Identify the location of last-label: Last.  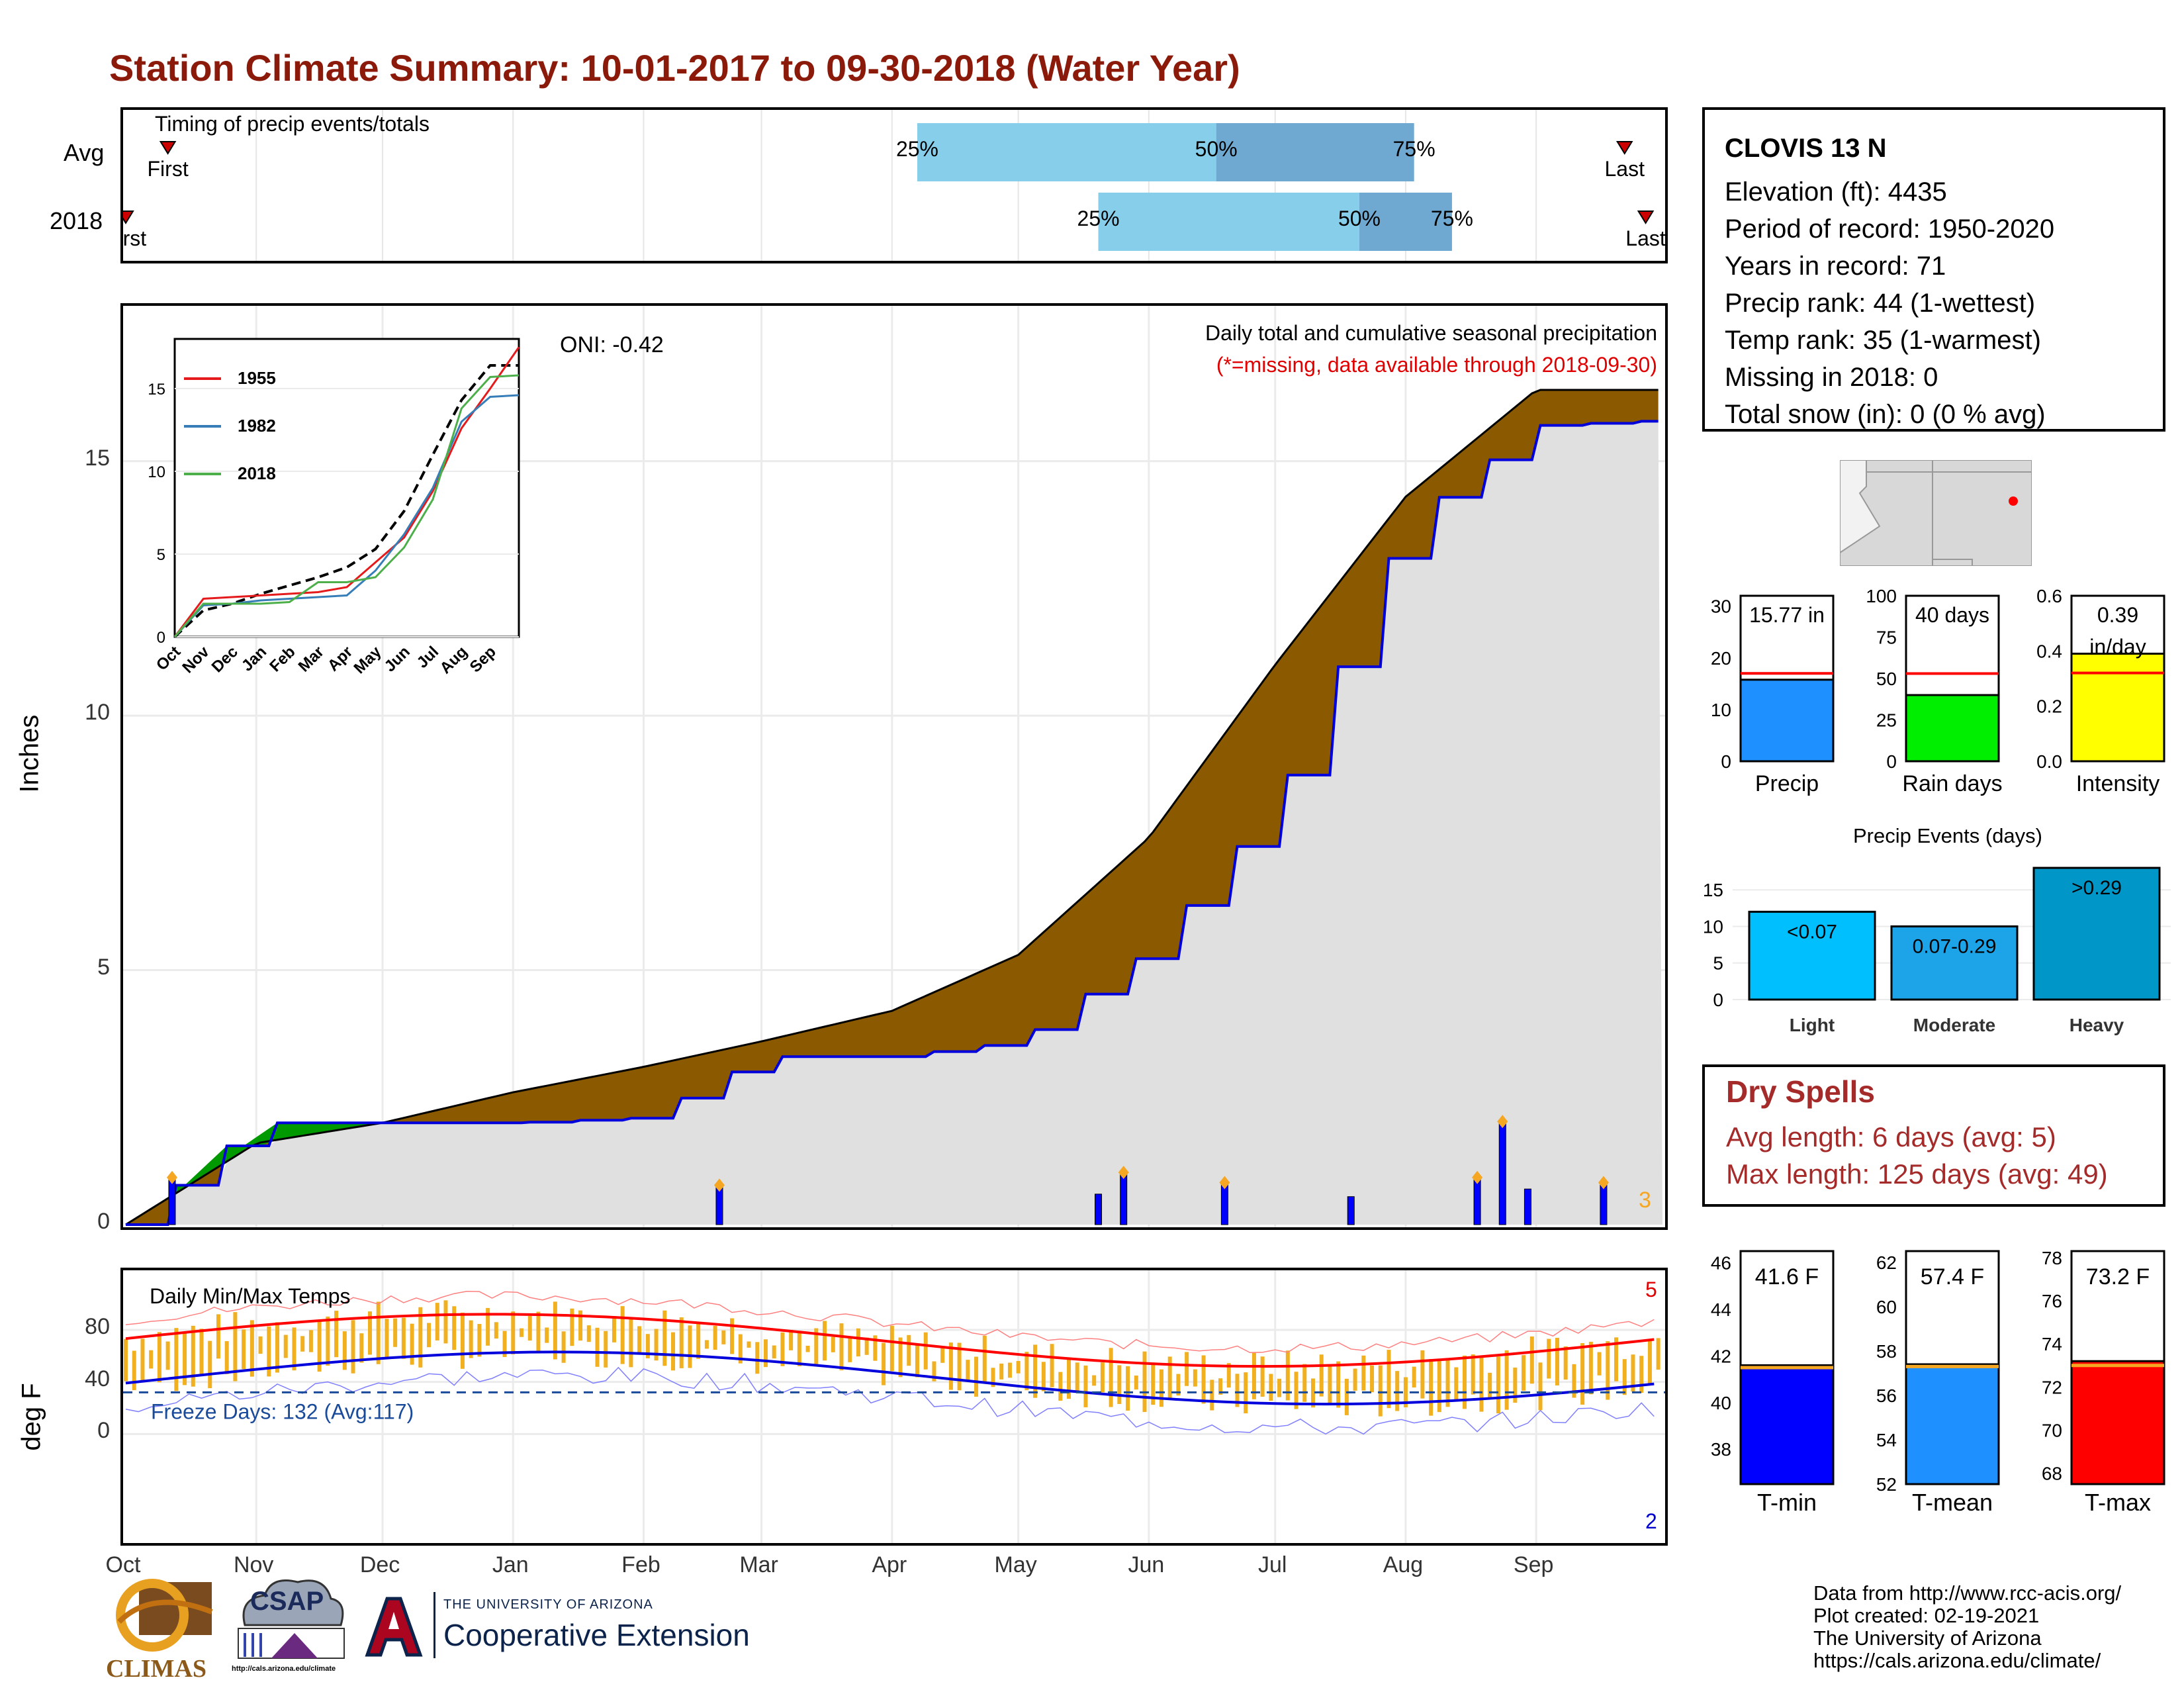
(1645, 238).